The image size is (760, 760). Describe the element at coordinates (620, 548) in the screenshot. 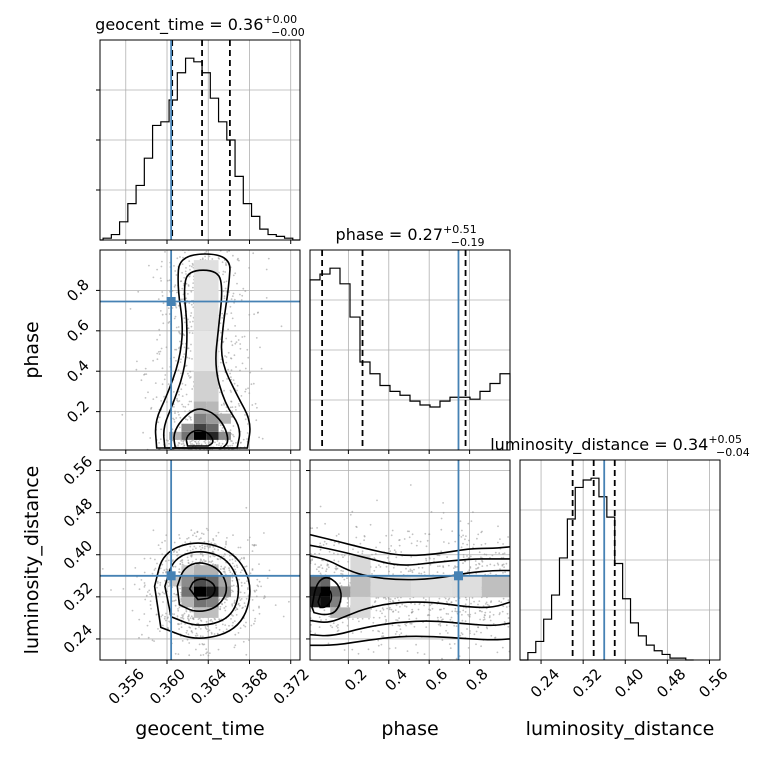

I see `hist-panel-luminosity_distance: luminosity_distance = 0.34+0.05 −0.04` at that location.